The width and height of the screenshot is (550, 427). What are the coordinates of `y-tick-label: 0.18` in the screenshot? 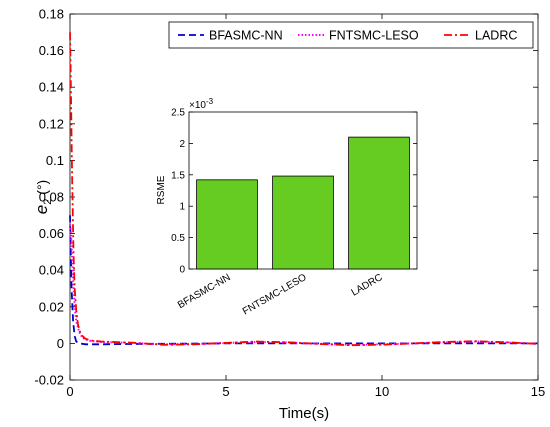 It's located at (51, 14).